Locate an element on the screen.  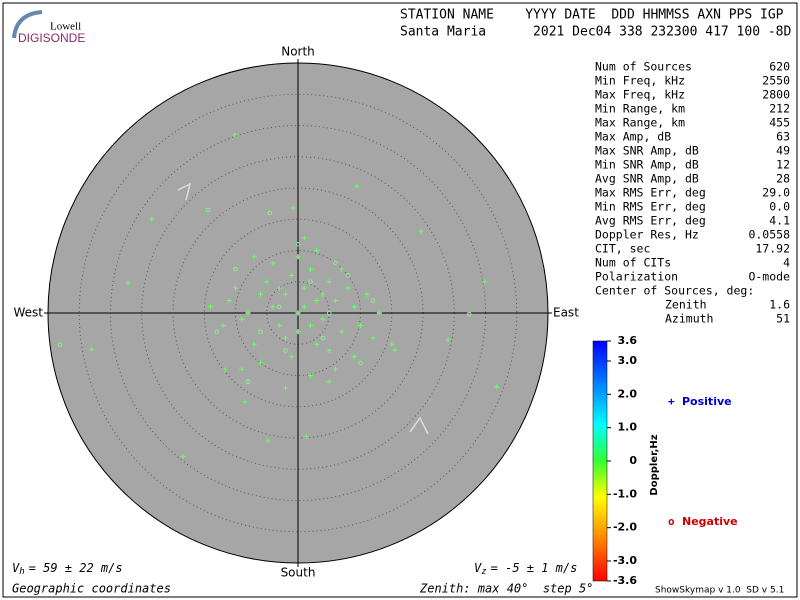
stat-value: 2550 is located at coordinates (776, 81).